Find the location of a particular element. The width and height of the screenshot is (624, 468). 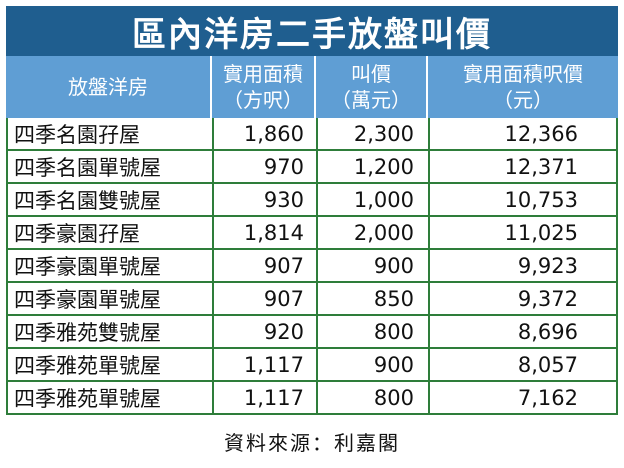

table-row: 四季名園雙號屋 930 1,000 10,753 is located at coordinates (312, 200).